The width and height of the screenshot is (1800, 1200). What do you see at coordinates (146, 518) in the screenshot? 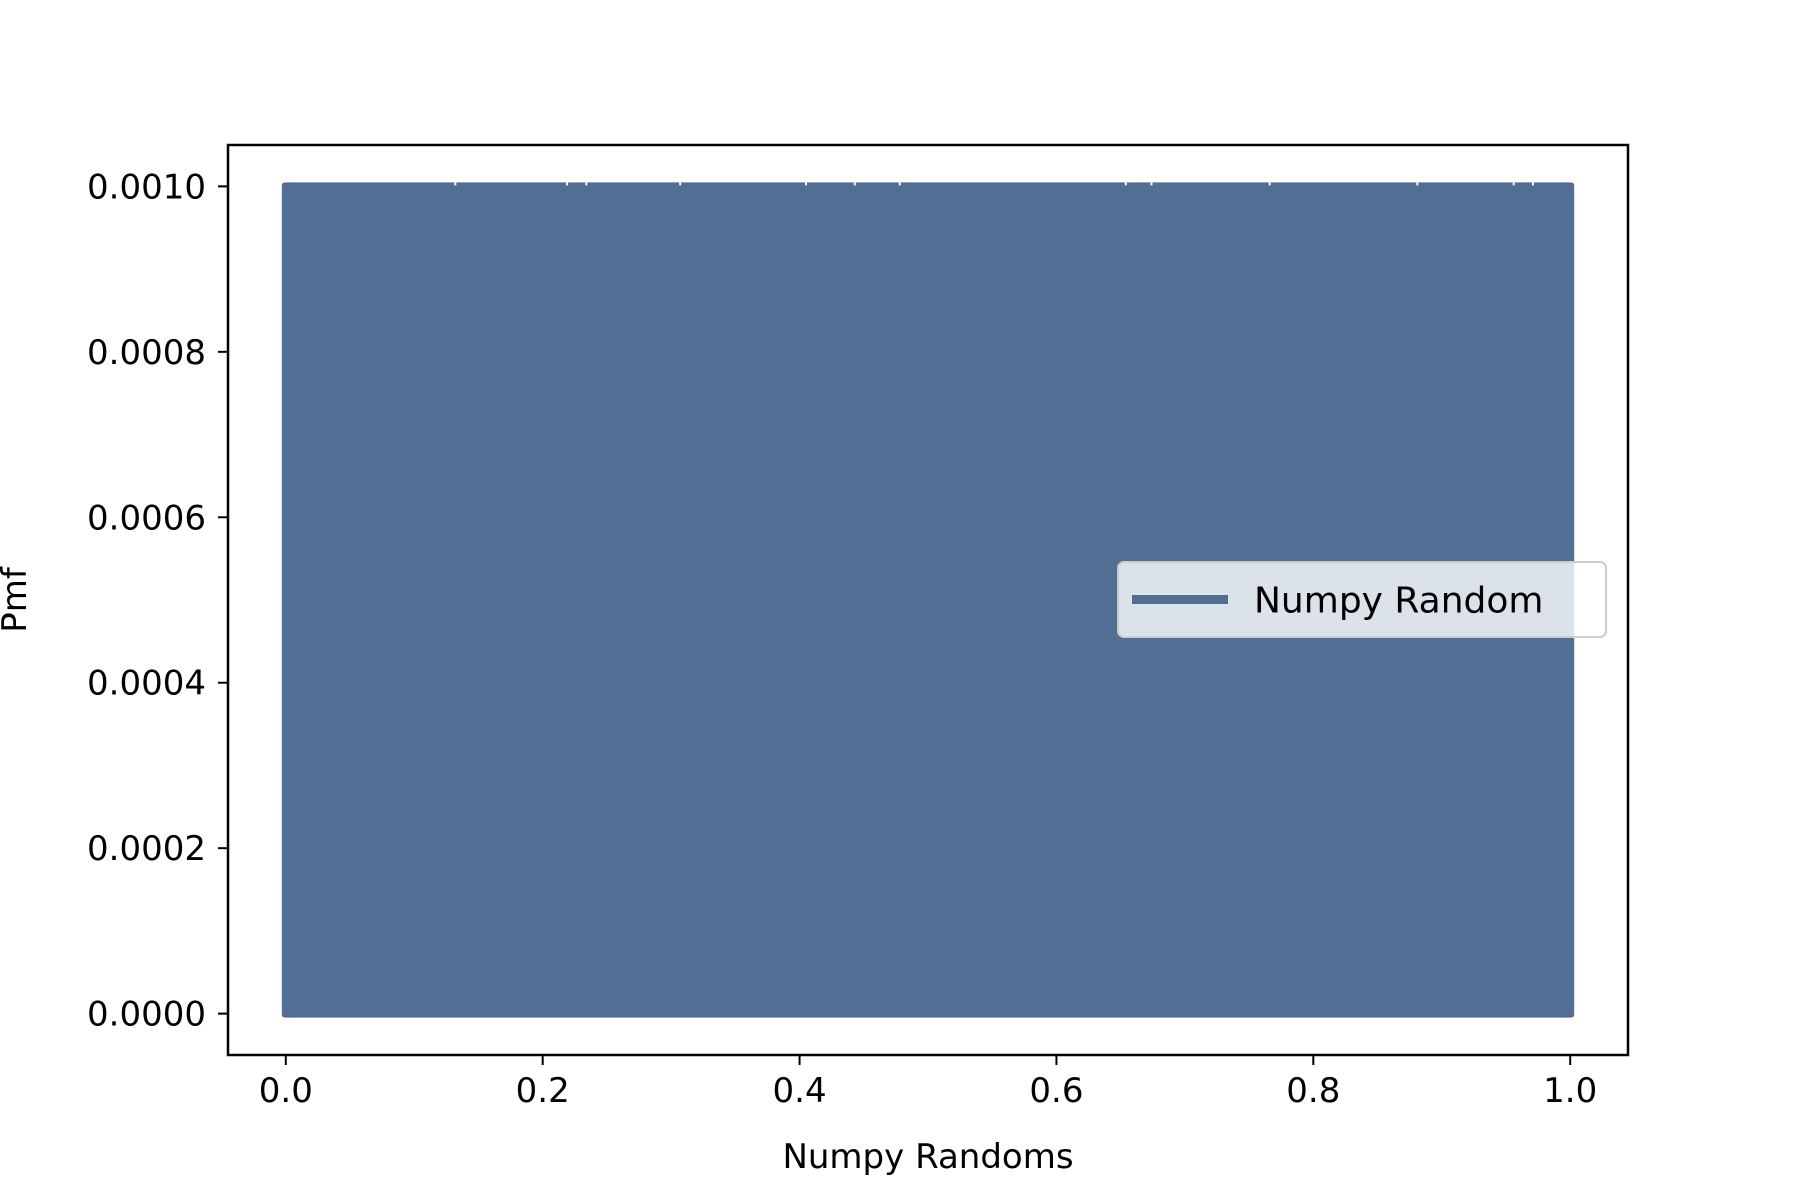
I see `y-tick-label: 0.0006` at bounding box center [146, 518].